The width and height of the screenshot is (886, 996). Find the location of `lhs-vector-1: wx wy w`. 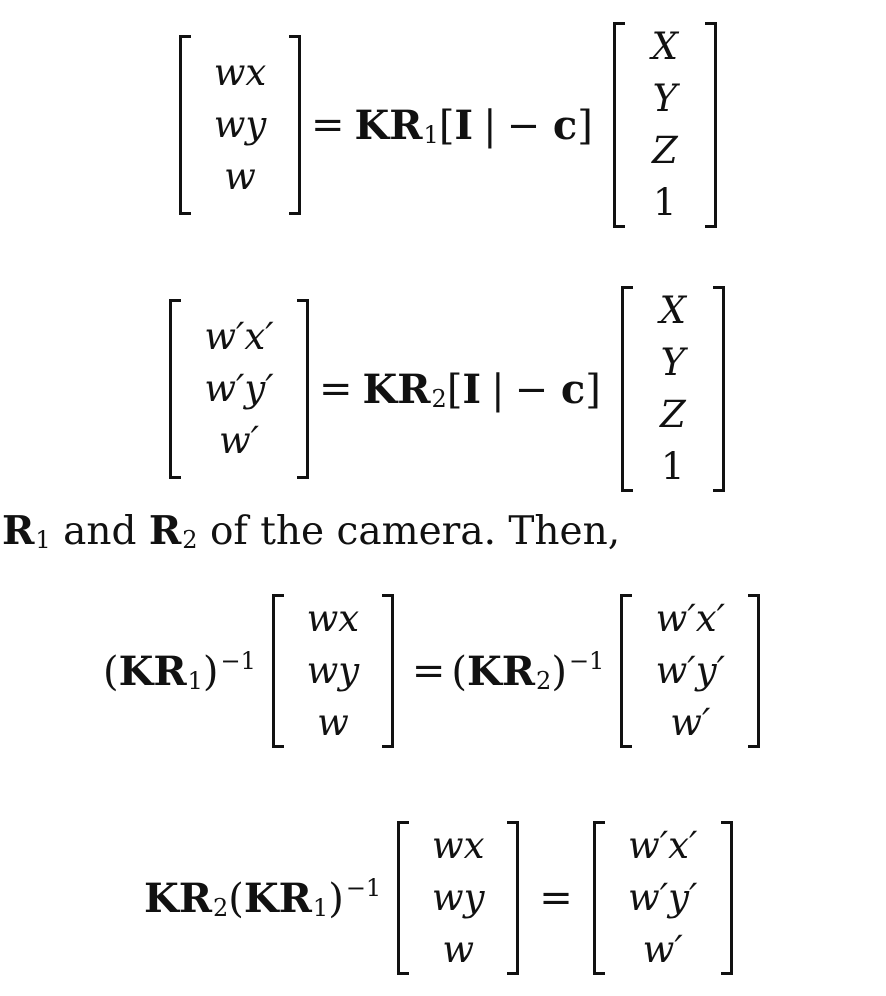

lhs-vector-1: wx wy w is located at coordinates (240, 125).